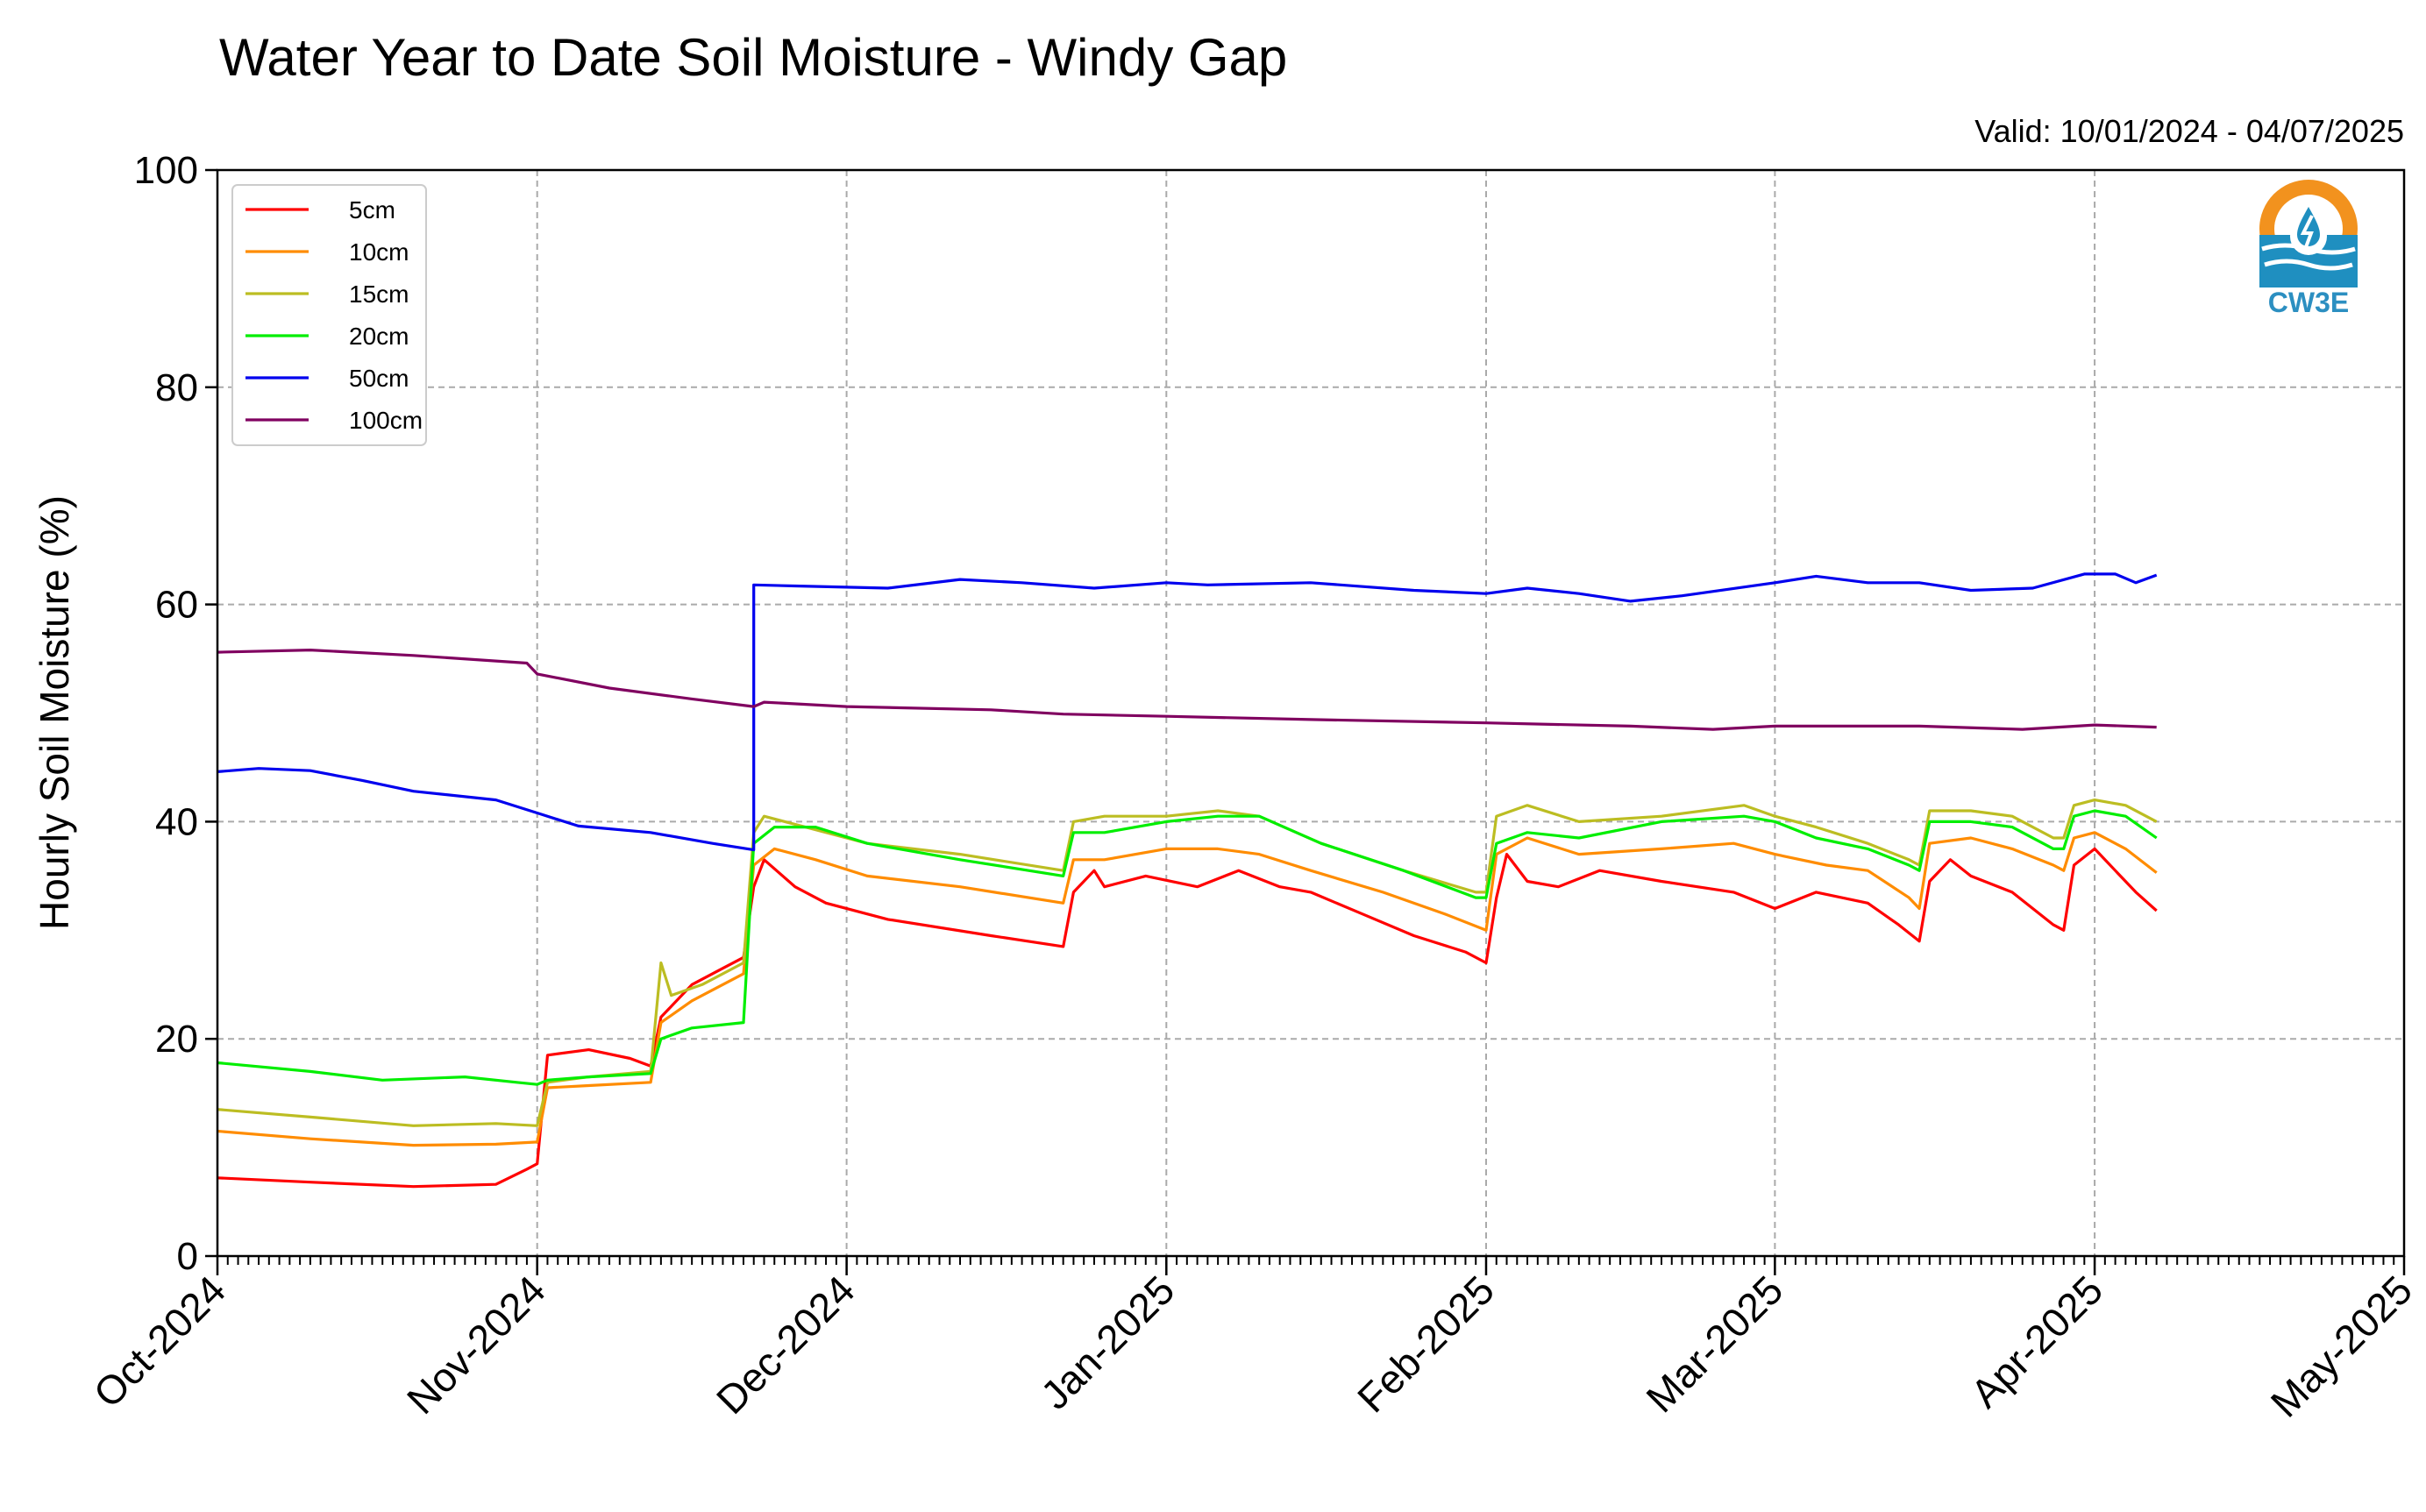 The image size is (2426, 1512). I want to click on legend-label-10cm: 10cm, so click(379, 252).